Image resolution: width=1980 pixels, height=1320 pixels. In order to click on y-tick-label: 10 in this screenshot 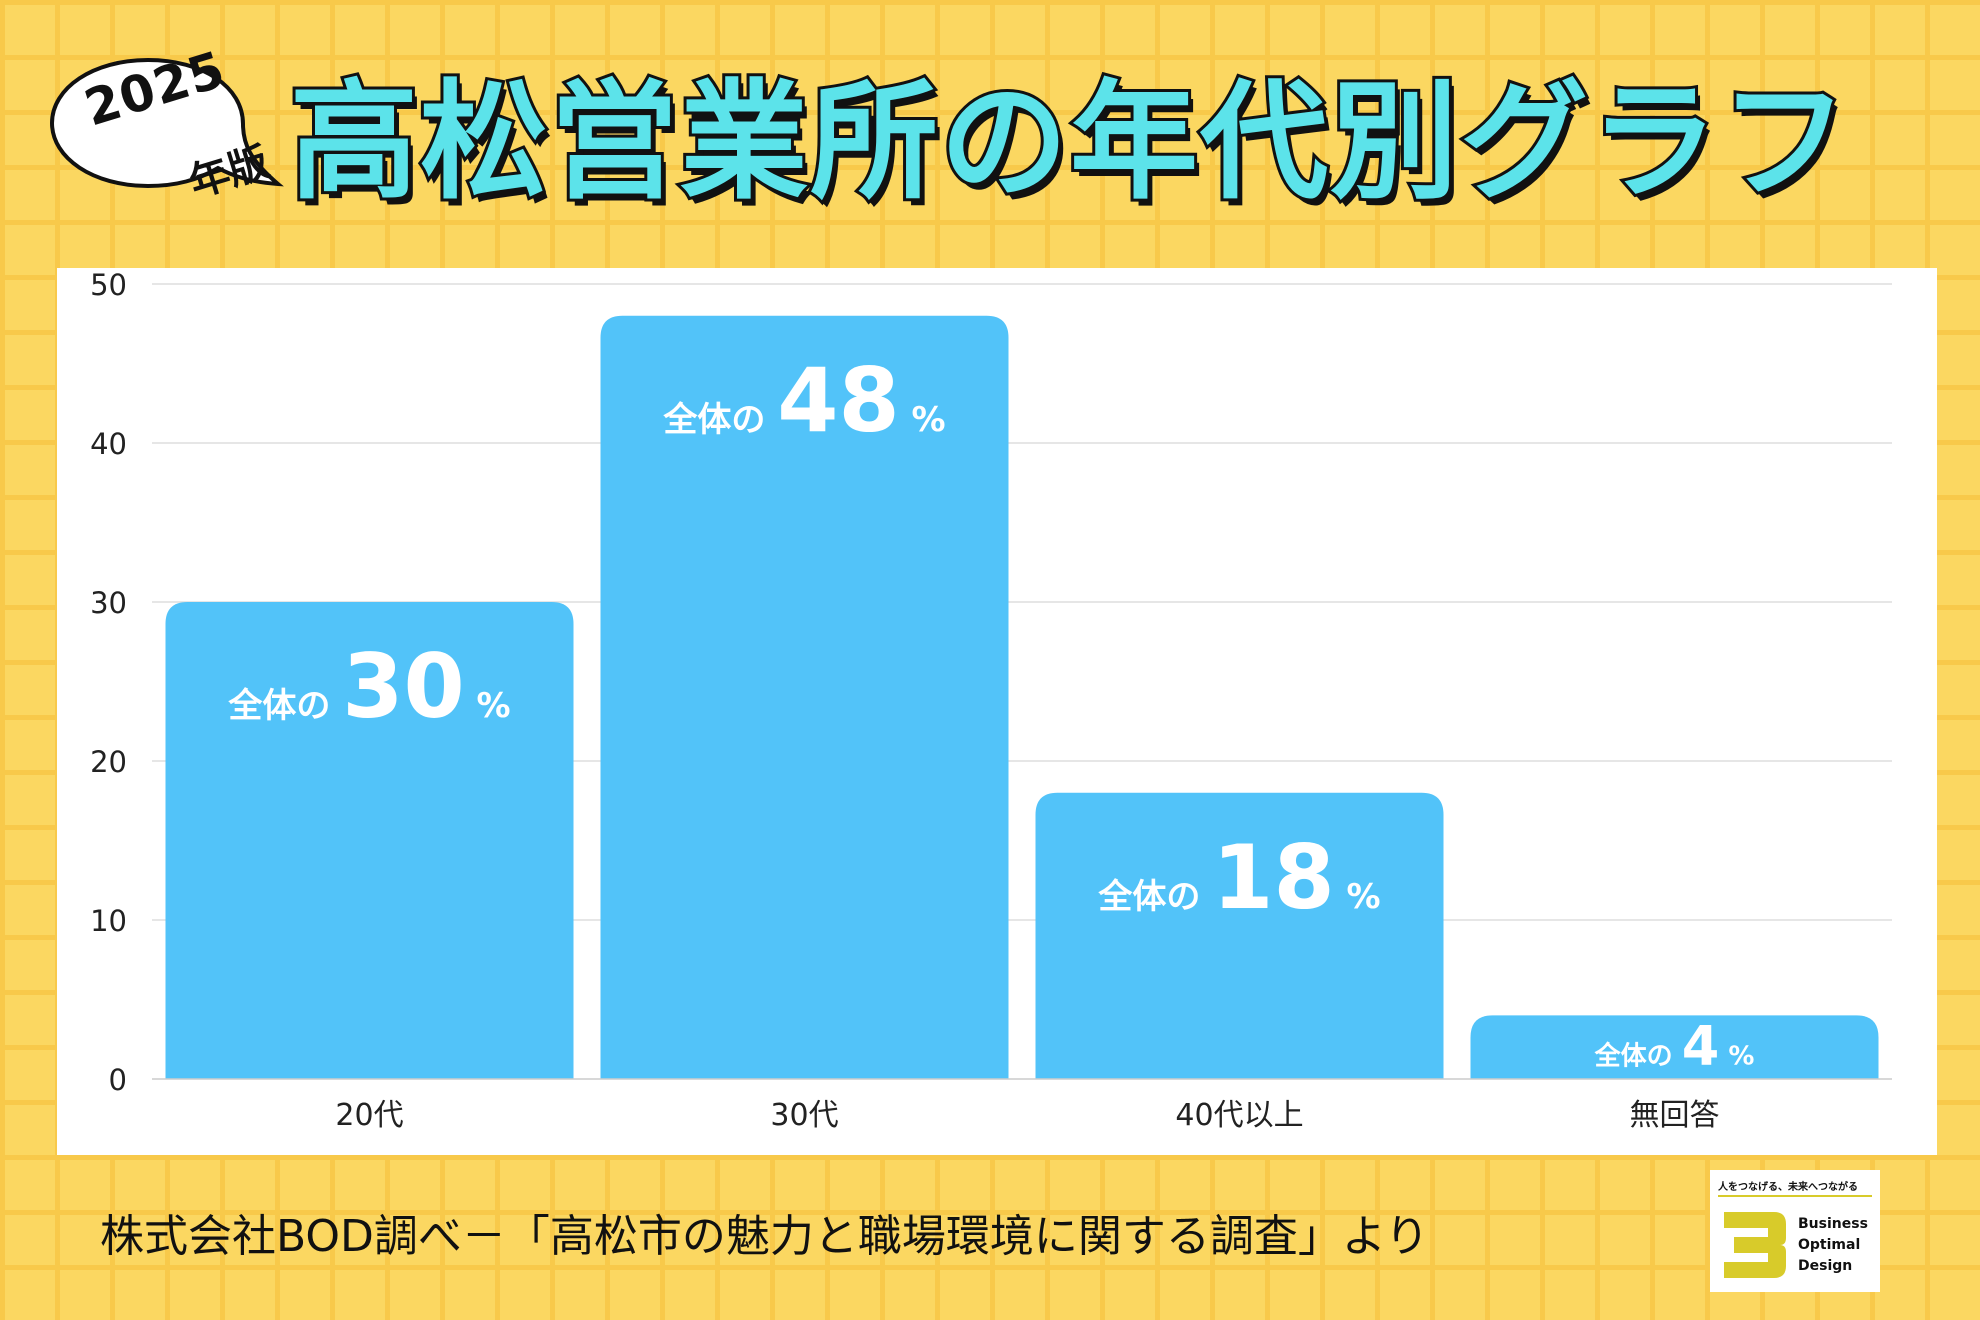, I will do `click(108, 921)`.